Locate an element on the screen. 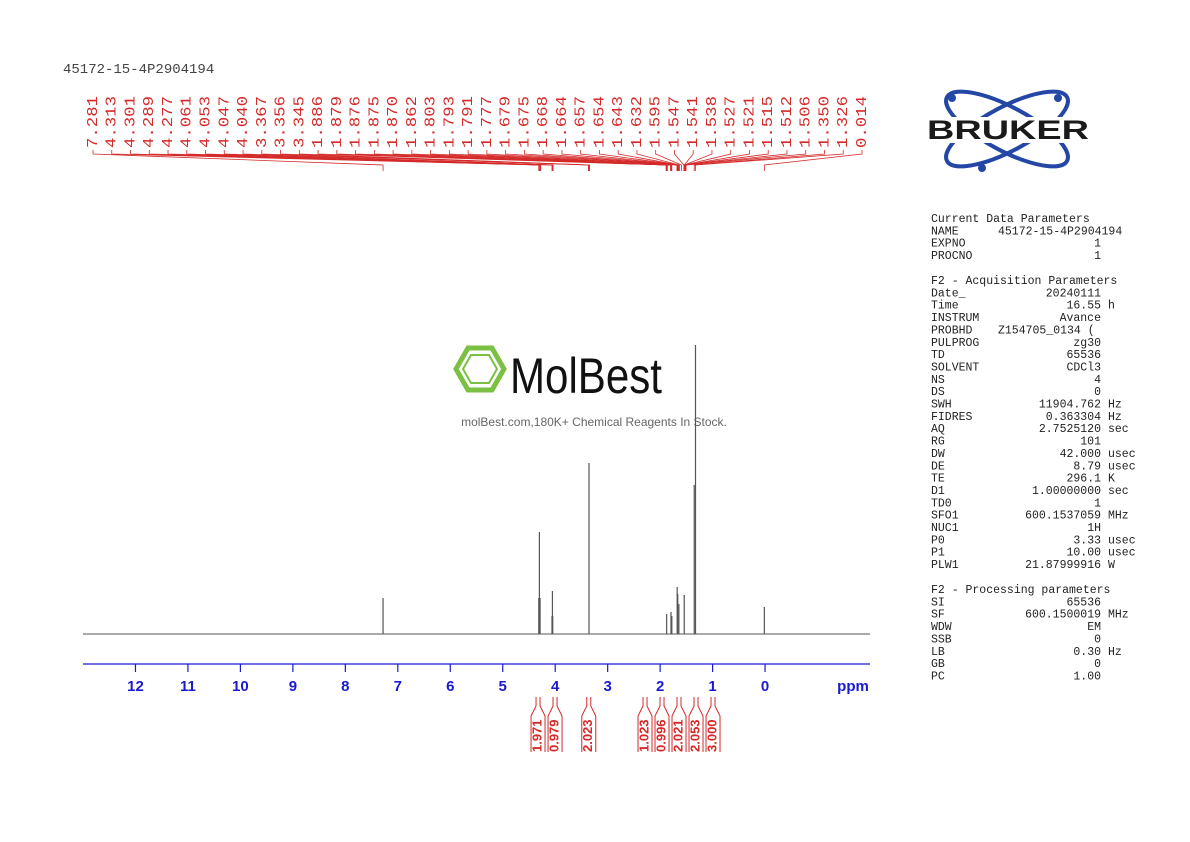 Image resolution: width=1190 pixels, height=842 pixels. integral-label: 3.000 is located at coordinates (711, 735).